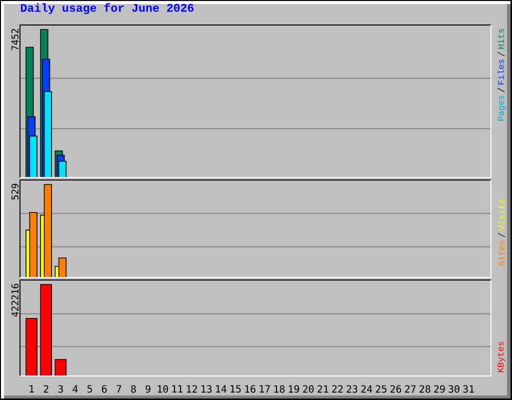 Image resolution: width=512 pixels, height=400 pixels. I want to click on chart-title: Daily usage for June 2026, so click(107, 8).